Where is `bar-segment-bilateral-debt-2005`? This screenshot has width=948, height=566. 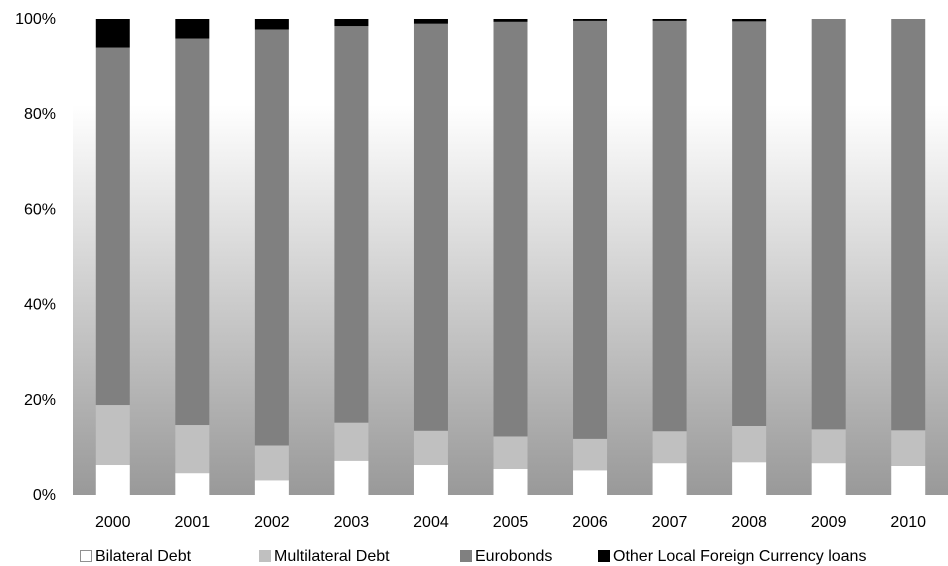
bar-segment-bilateral-debt-2005 is located at coordinates (510, 481).